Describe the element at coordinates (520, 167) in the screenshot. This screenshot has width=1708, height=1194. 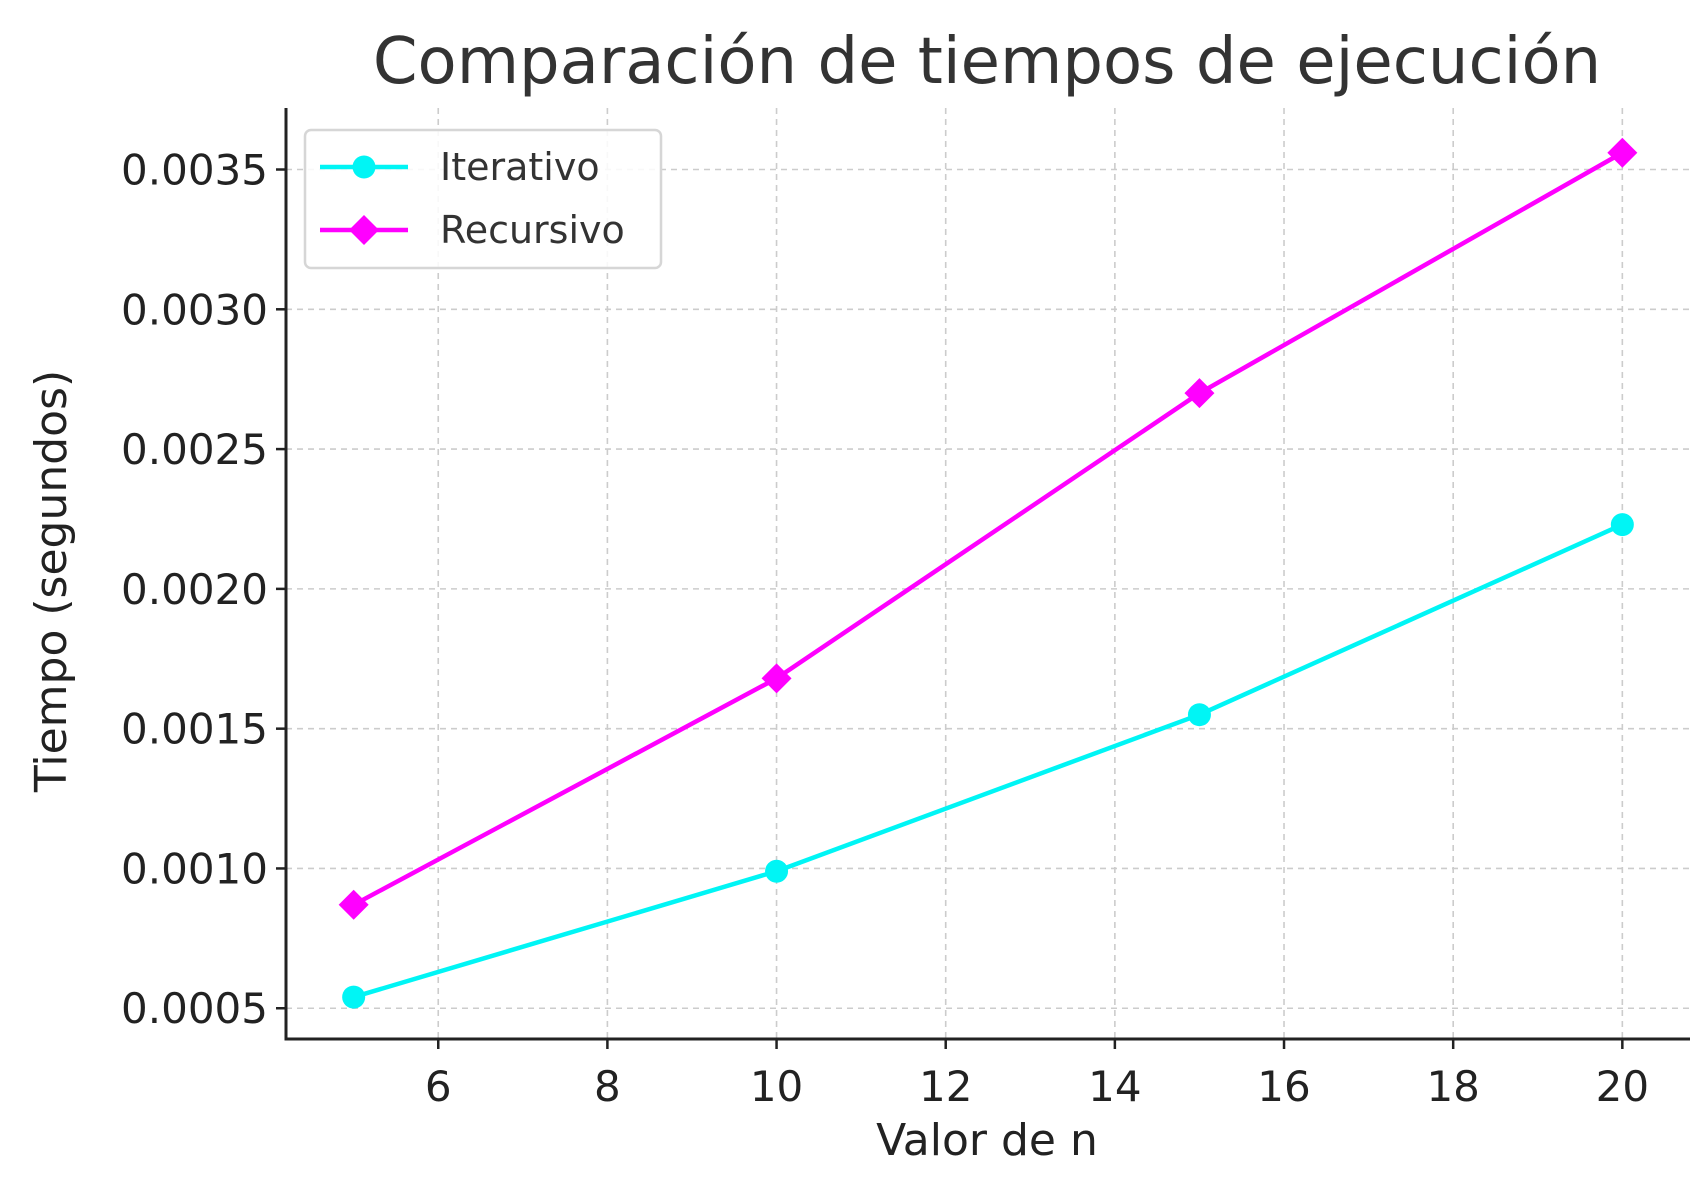
I see `legend-label-iterativo: Iterativo` at that location.